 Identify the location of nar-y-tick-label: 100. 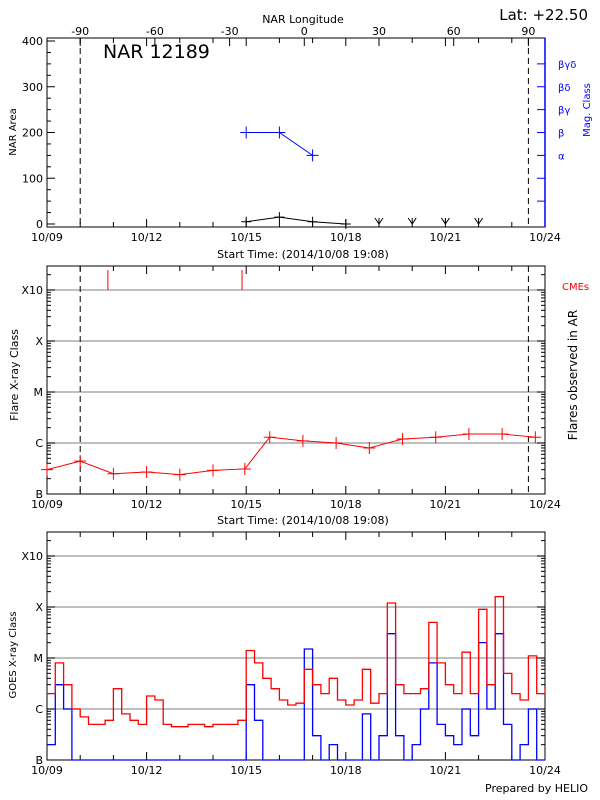
(32, 178).